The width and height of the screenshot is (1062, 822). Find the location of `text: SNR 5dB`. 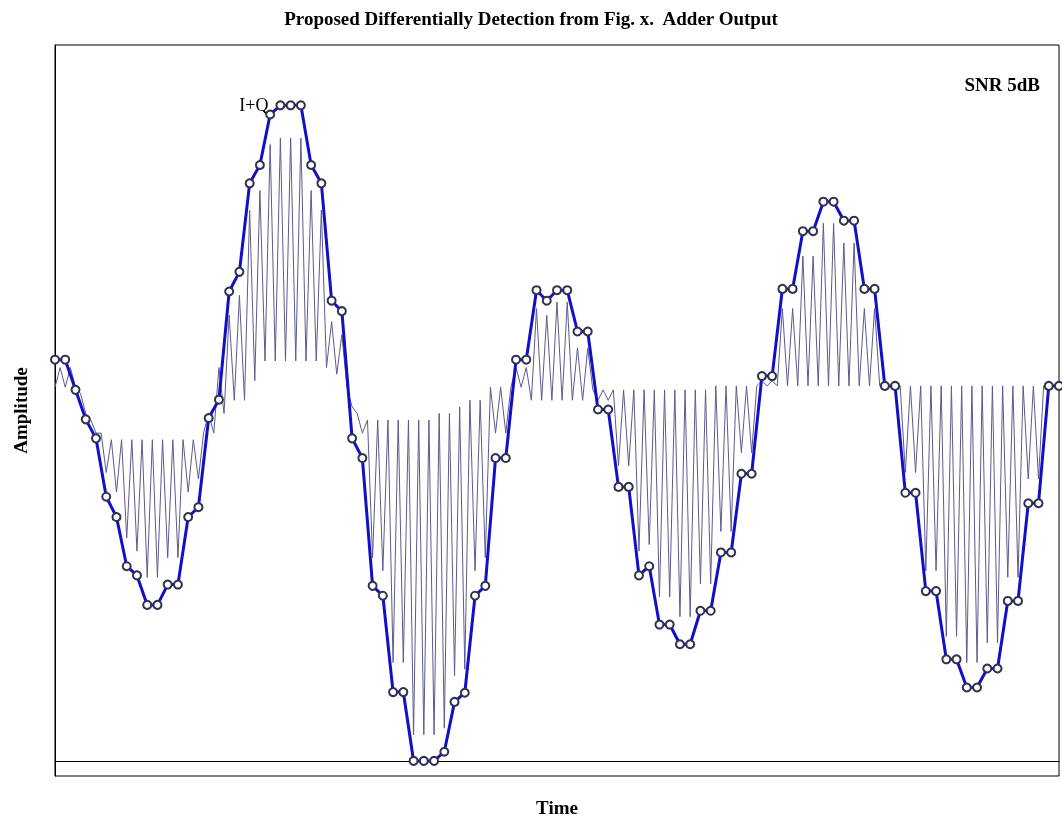

text: SNR 5dB is located at coordinates (1002, 84).